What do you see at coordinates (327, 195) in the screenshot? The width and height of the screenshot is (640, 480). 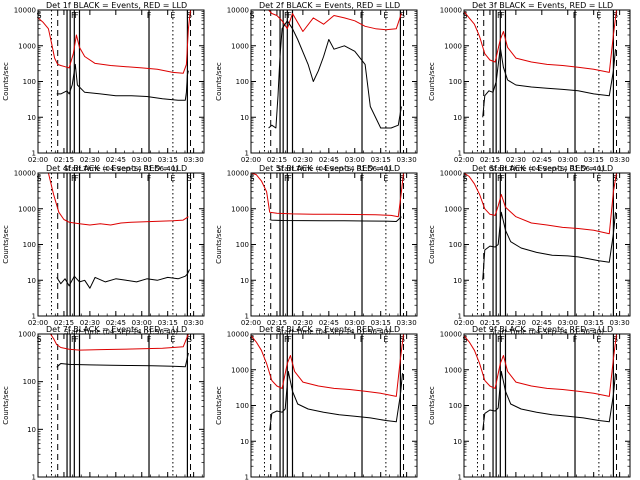 I see `det-5f-lld-line` at bounding box center [327, 195].